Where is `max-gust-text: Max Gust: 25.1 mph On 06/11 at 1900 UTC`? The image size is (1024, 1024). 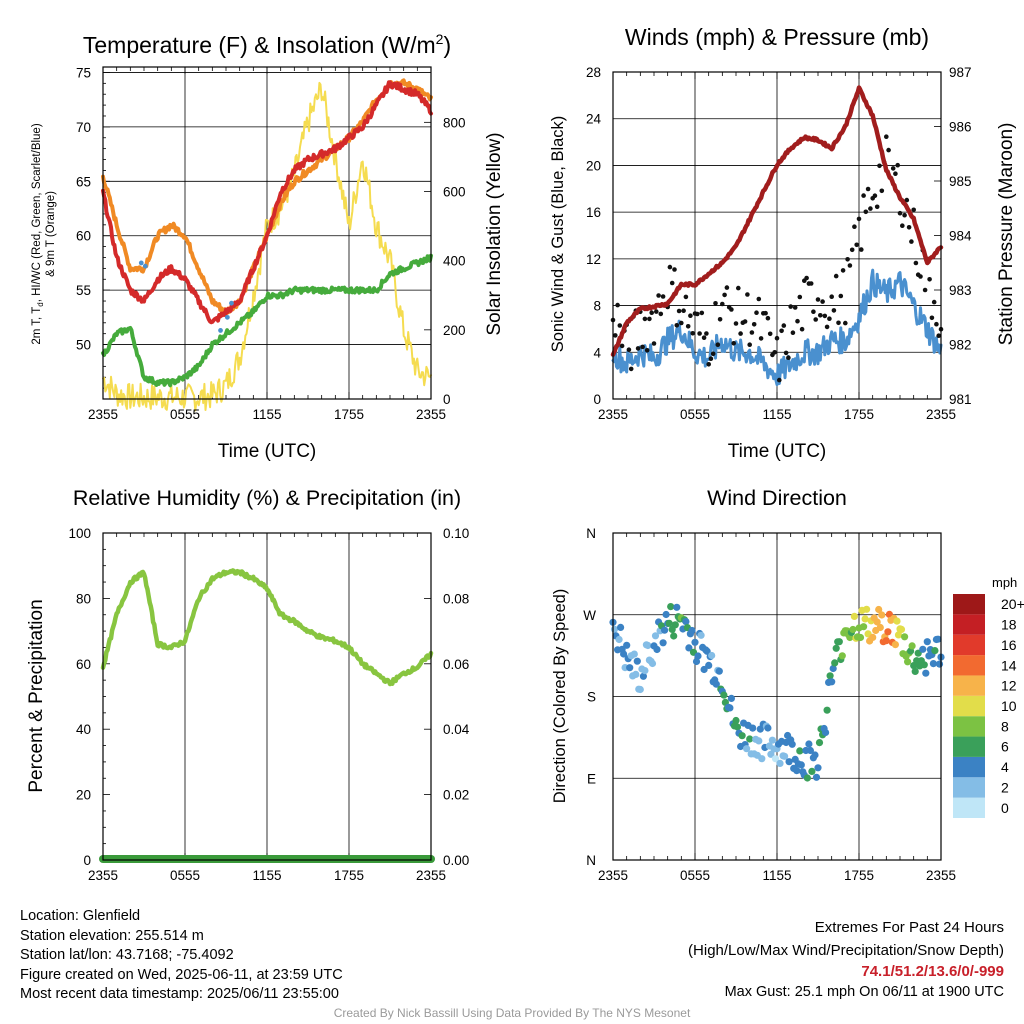
max-gust-text: Max Gust: 25.1 mph On 06/11 at 1900 UTC is located at coordinates (864, 991).